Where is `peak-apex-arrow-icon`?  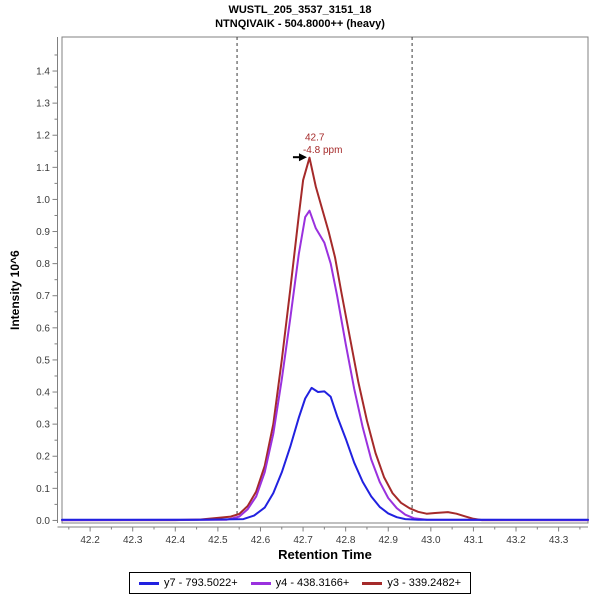
peak-apex-arrow-icon is located at coordinates (302, 157).